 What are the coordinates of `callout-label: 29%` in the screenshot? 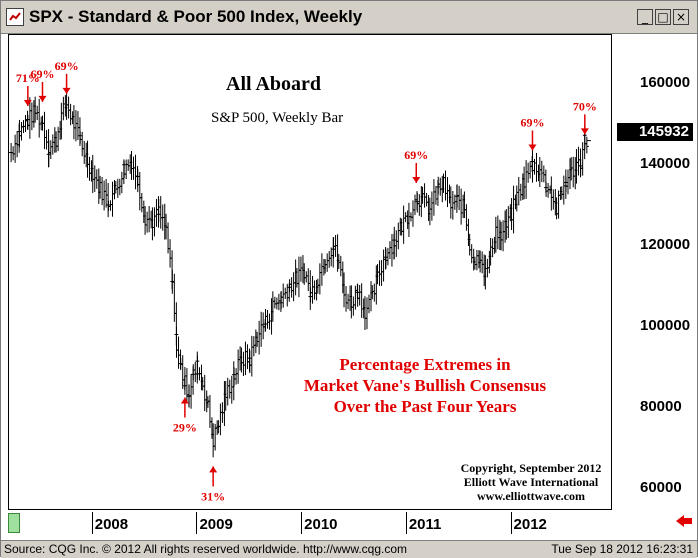 It's located at (185, 428).